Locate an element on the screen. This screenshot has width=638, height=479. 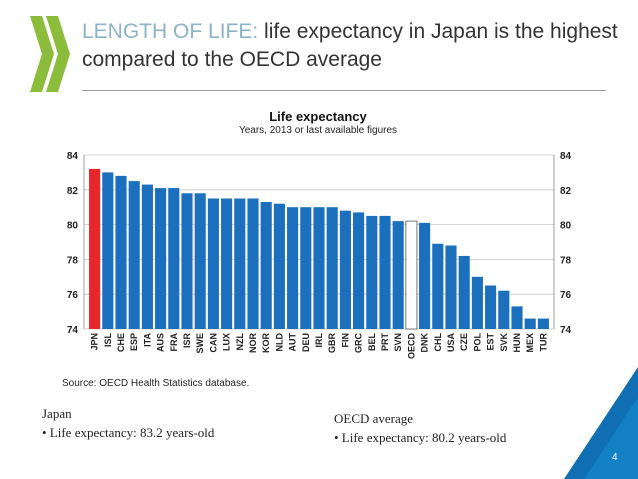
x-tick-label: FRA is located at coordinates (174, 342).